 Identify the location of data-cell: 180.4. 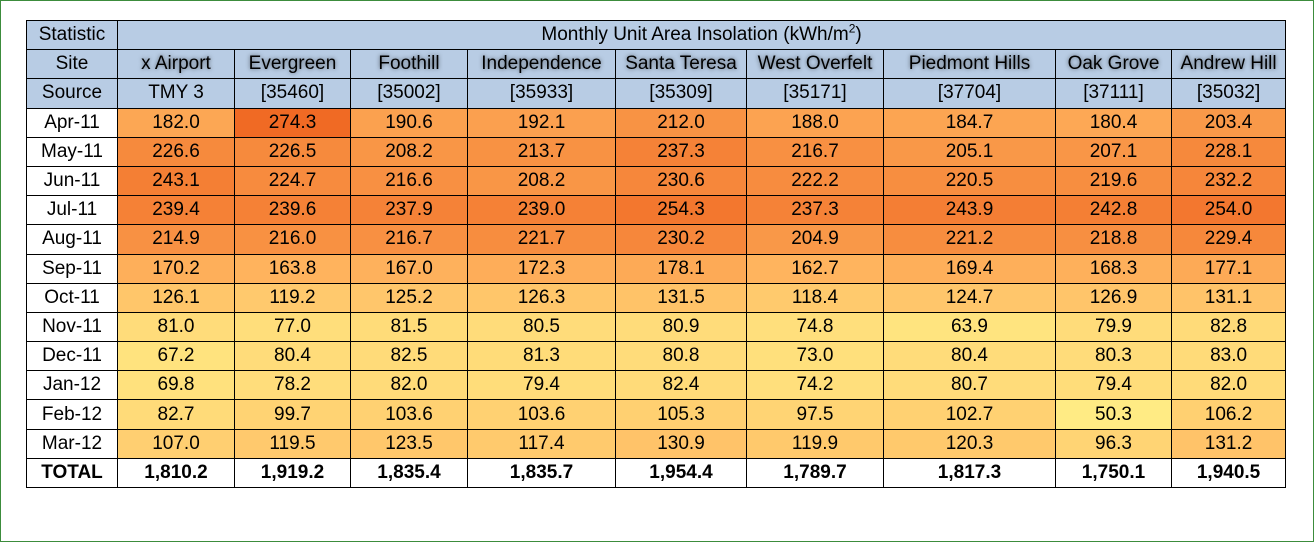
(1113, 122).